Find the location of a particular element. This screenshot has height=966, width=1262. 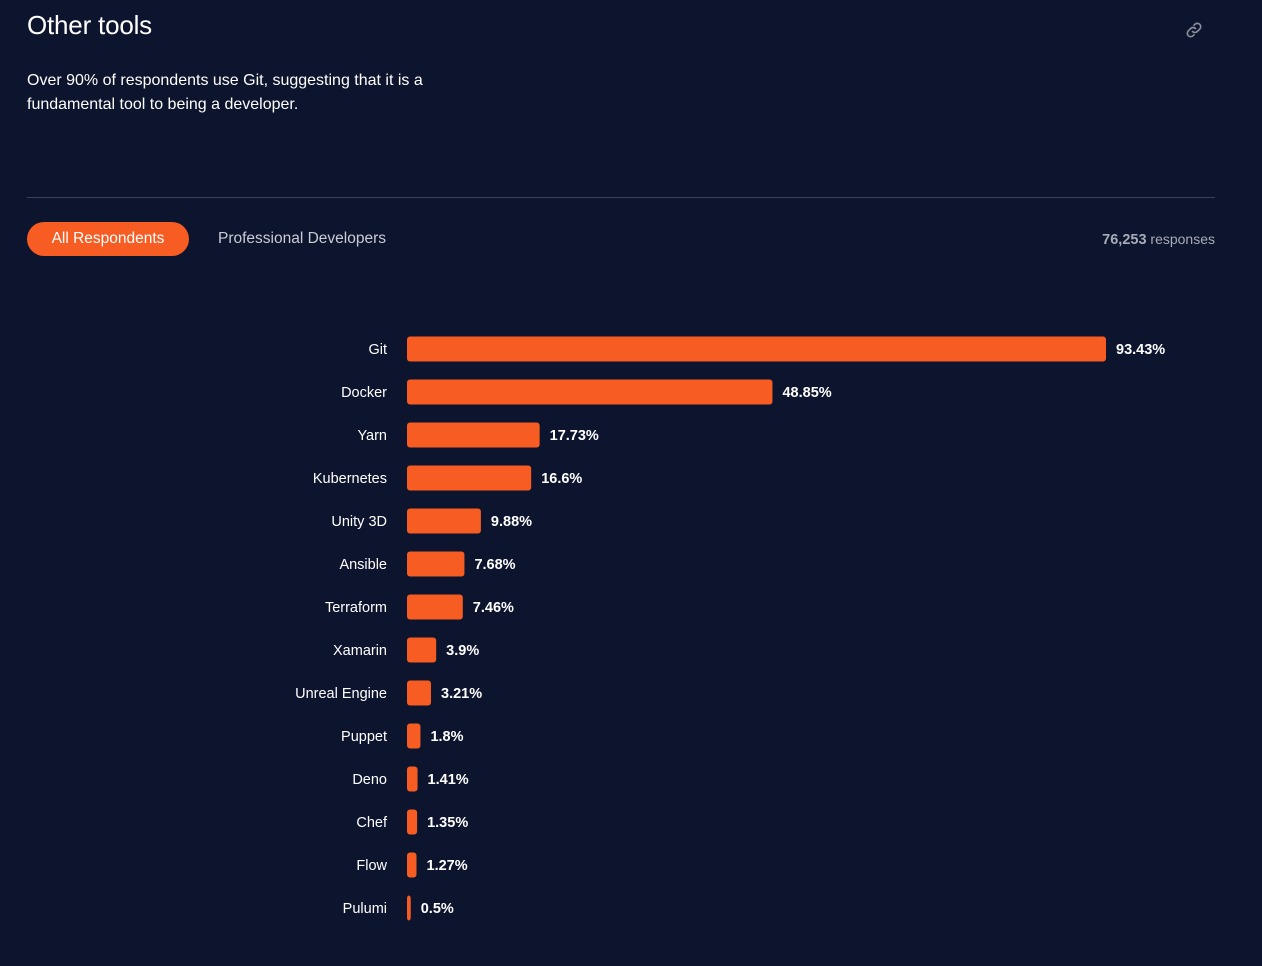

category-label: Git is located at coordinates (377, 350).